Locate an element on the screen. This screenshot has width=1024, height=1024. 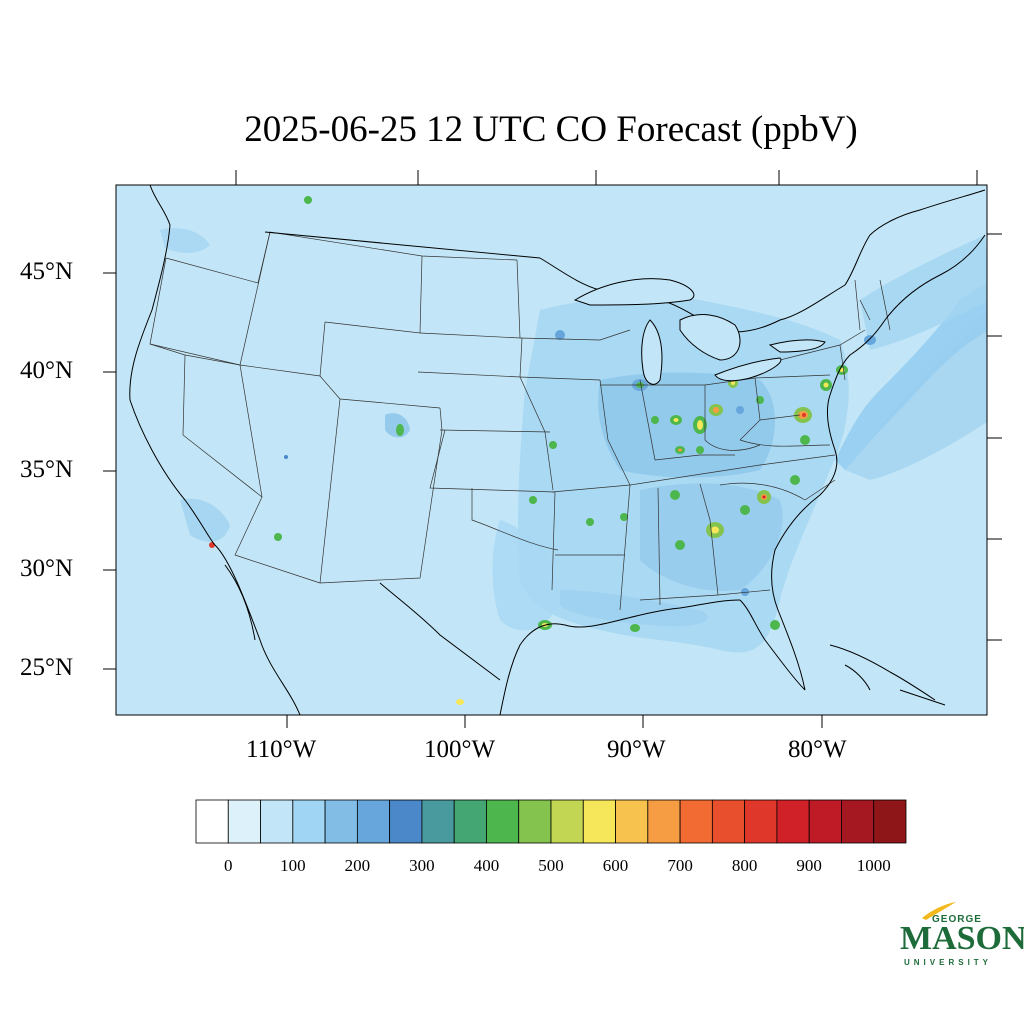
map-title: 2025-06-25 12 UTC CO Forecast (ppbV) is located at coordinates (551, 129).